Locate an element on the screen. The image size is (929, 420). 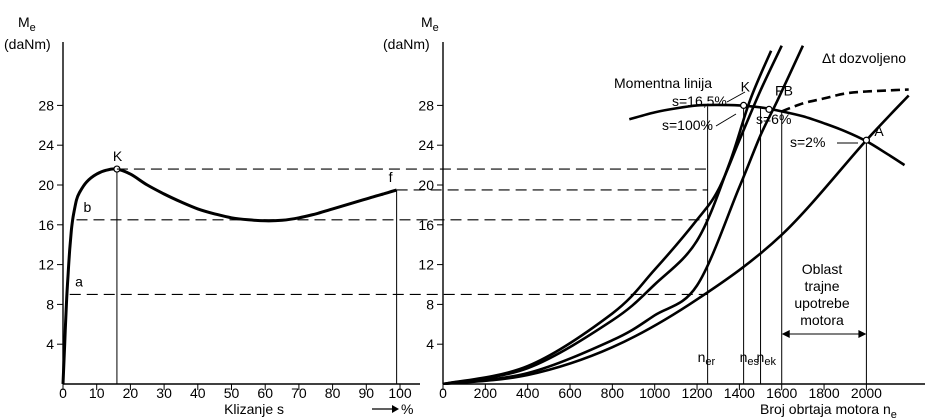
right-x-tick-label: 800 is located at coordinates (613, 393).